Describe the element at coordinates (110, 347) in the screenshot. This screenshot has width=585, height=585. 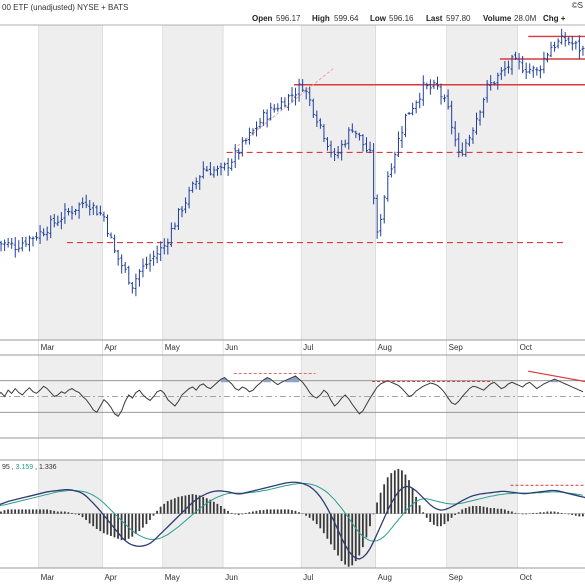
I see `x-tick-label: Apr` at that location.